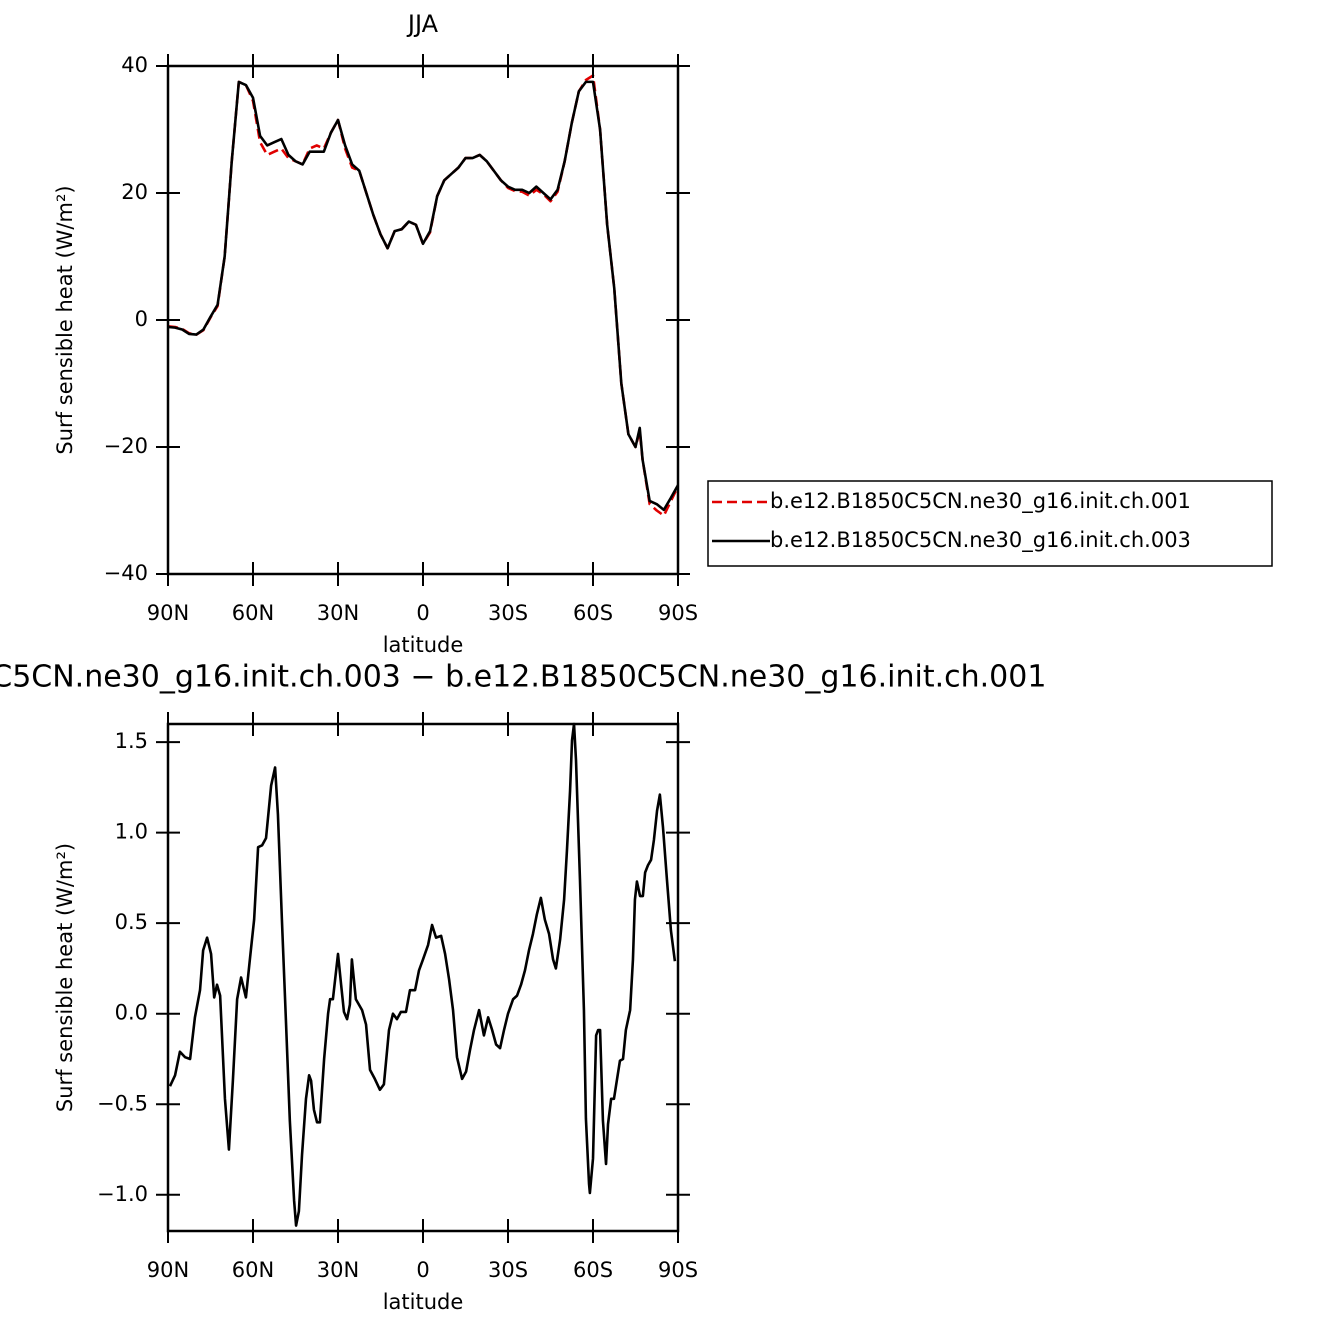 The image size is (1325, 1325). Describe the element at coordinates (126, 573) in the screenshot. I see `y-tick-label: −40` at that location.